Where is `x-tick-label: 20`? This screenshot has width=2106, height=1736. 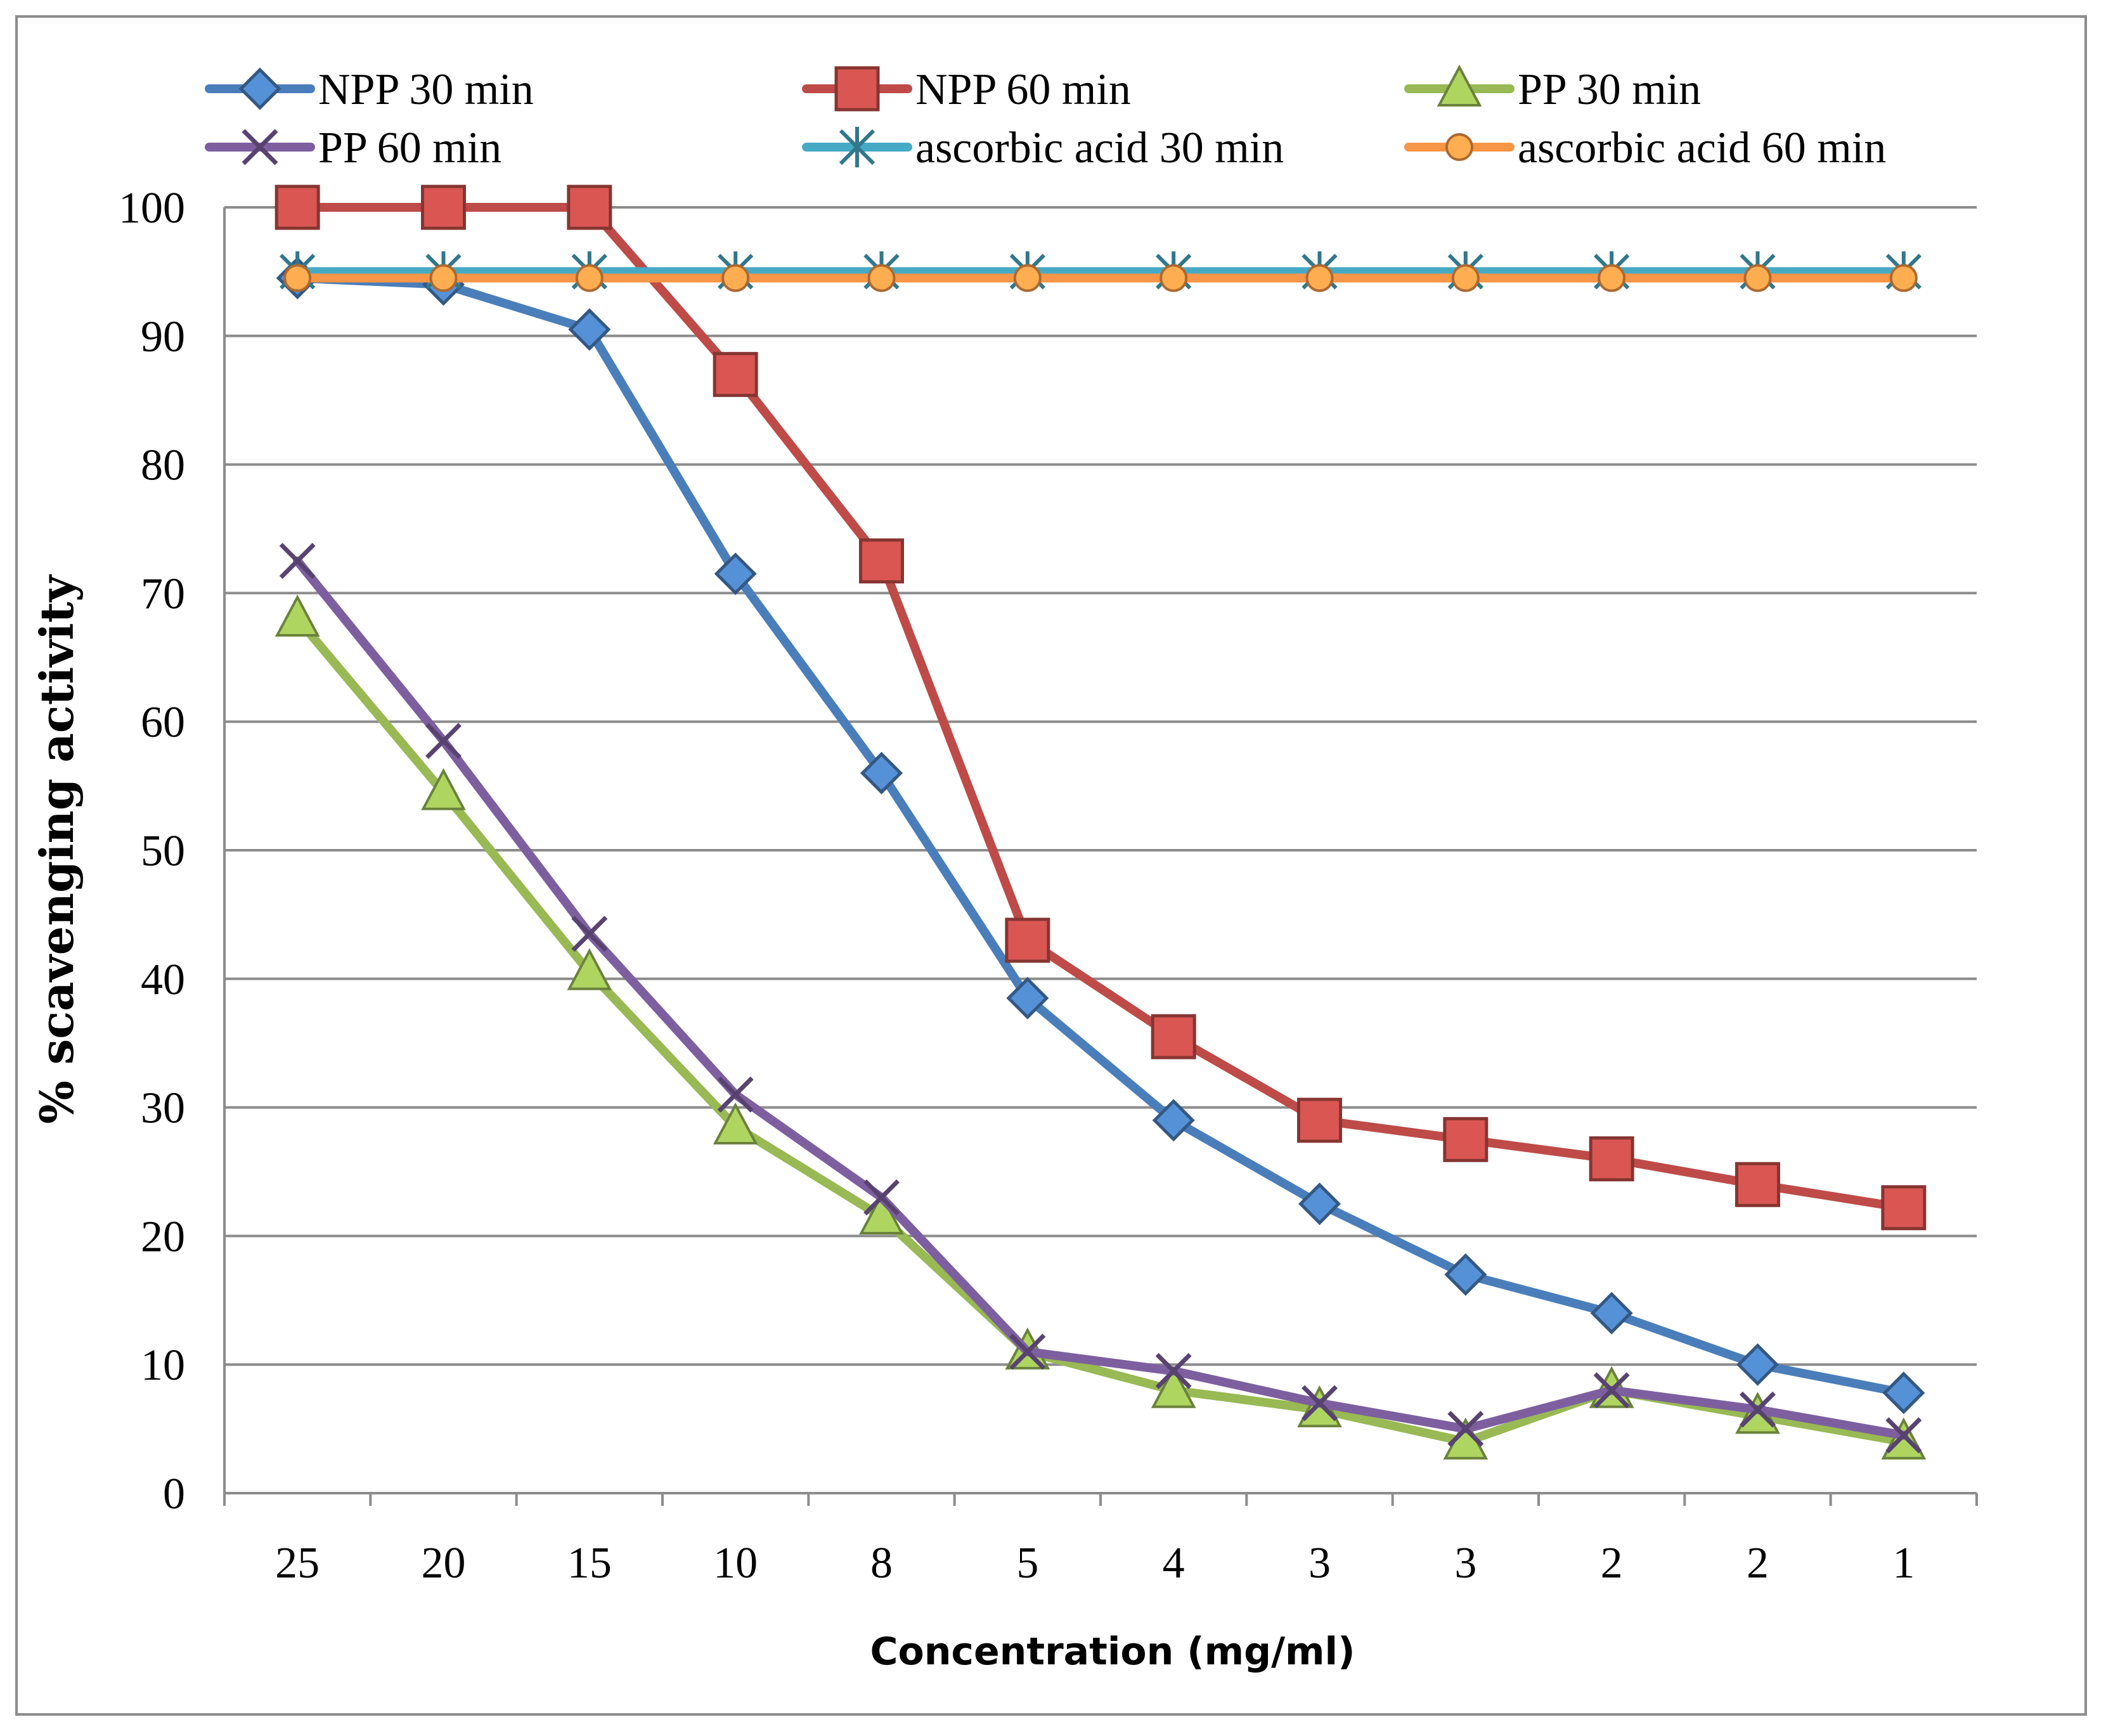
x-tick-label: 20 is located at coordinates (444, 1563).